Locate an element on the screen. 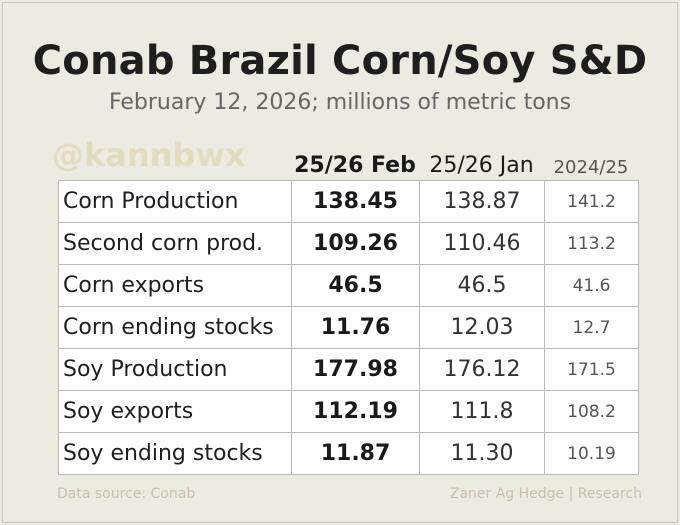  row-label: Soy ending stocks is located at coordinates (175, 453).